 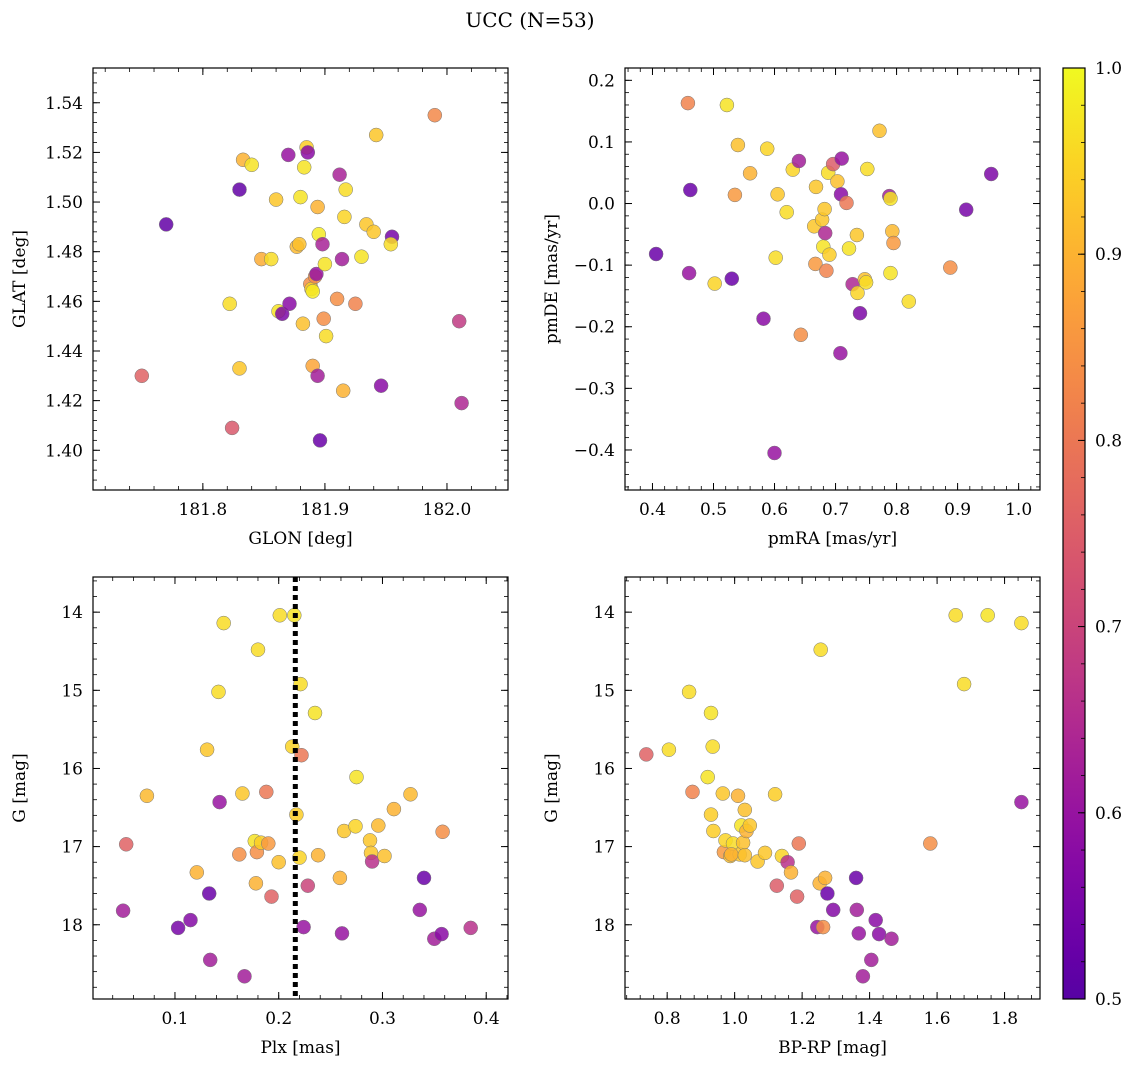 What do you see at coordinates (72, 613) in the screenshot?
I see `y-tick-label: 14` at bounding box center [72, 613].